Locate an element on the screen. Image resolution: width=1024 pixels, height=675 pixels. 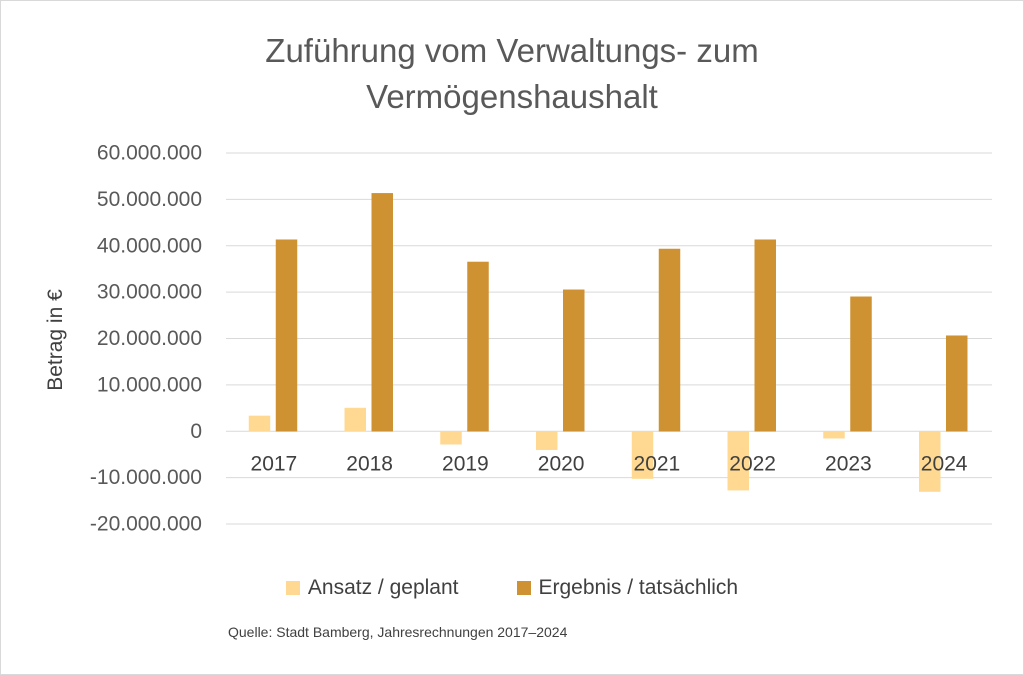
legend-item-planned: Ansatz / geplant is located at coordinates (372, 588).